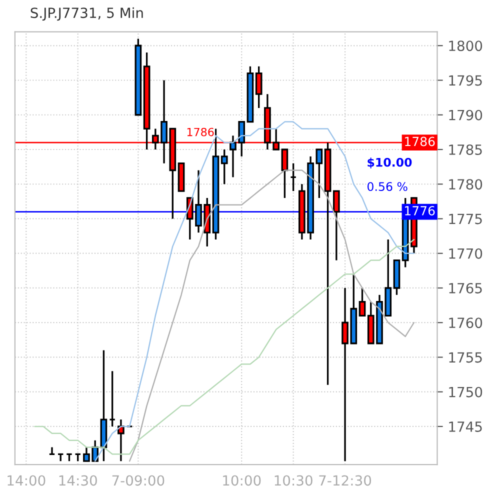 The image size is (498, 489). What do you see at coordinates (420, 211) in the screenshot?
I see `ref-line-label: 1776` at bounding box center [420, 211].